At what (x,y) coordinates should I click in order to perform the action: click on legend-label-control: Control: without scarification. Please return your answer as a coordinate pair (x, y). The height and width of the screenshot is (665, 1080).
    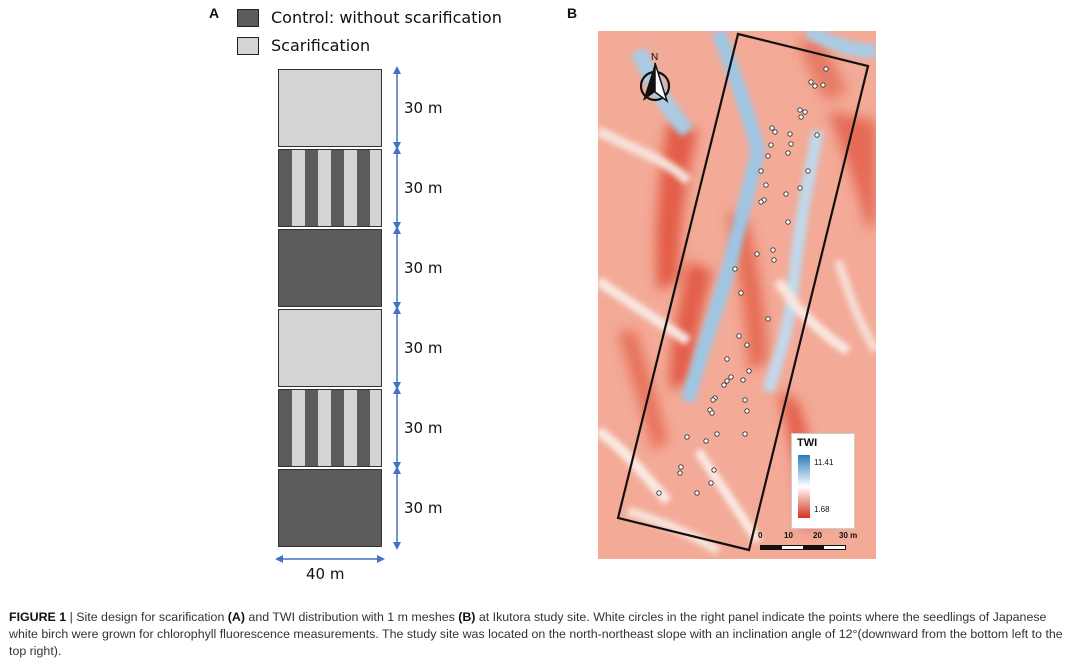
    Looking at the image, I should click on (386, 17).